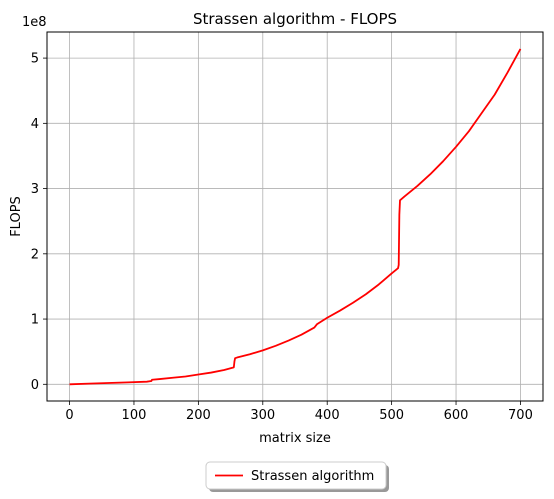 This screenshot has height=499, width=554. Describe the element at coordinates (520, 415) in the screenshot. I see `x-tick-label: 700` at that location.